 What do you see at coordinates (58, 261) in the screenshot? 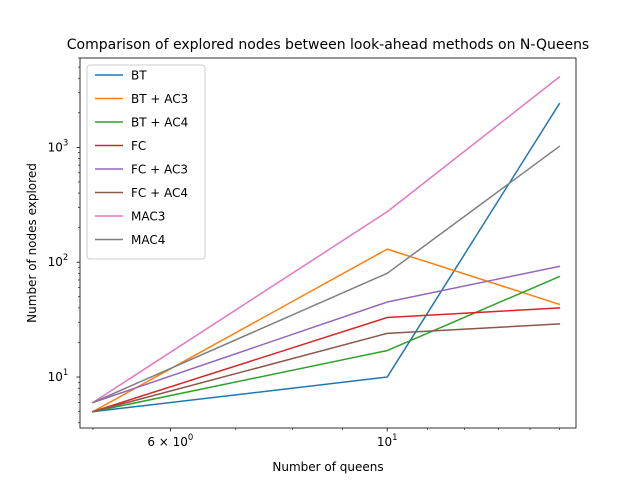
I see `y-tick-label-1: 10²` at bounding box center [58, 261].